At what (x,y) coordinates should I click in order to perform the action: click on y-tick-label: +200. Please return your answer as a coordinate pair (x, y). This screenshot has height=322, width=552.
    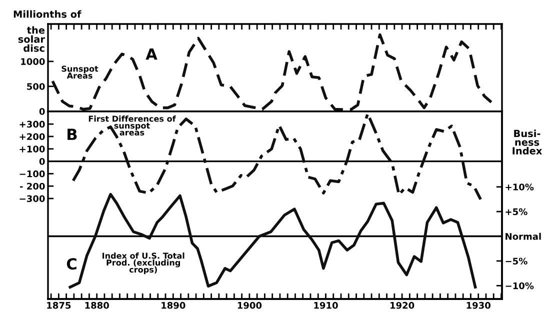
    Looking at the image, I should click on (32, 136).